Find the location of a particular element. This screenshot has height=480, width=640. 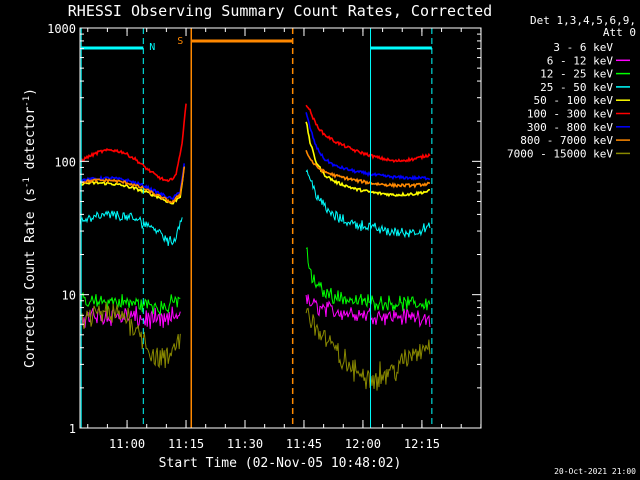

legend-label-6-12-kev: 6 - 12 keV is located at coordinates (580, 60).